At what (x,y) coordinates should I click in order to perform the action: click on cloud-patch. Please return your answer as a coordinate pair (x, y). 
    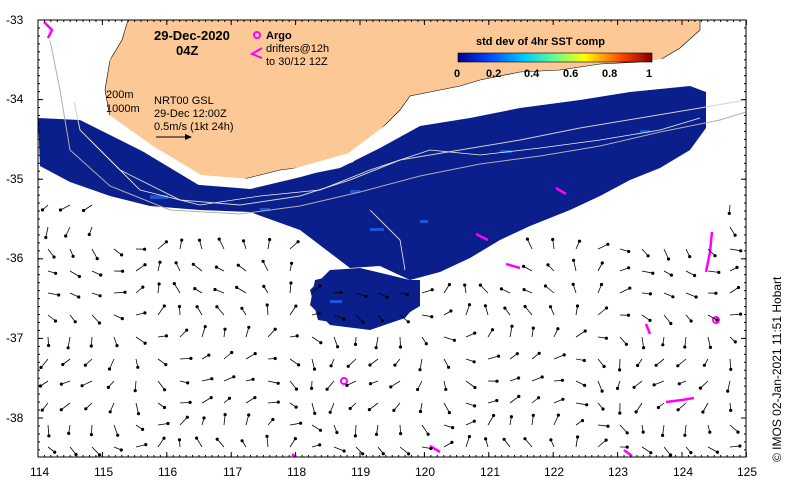
    Looking at the image, I should click on (82, 65).